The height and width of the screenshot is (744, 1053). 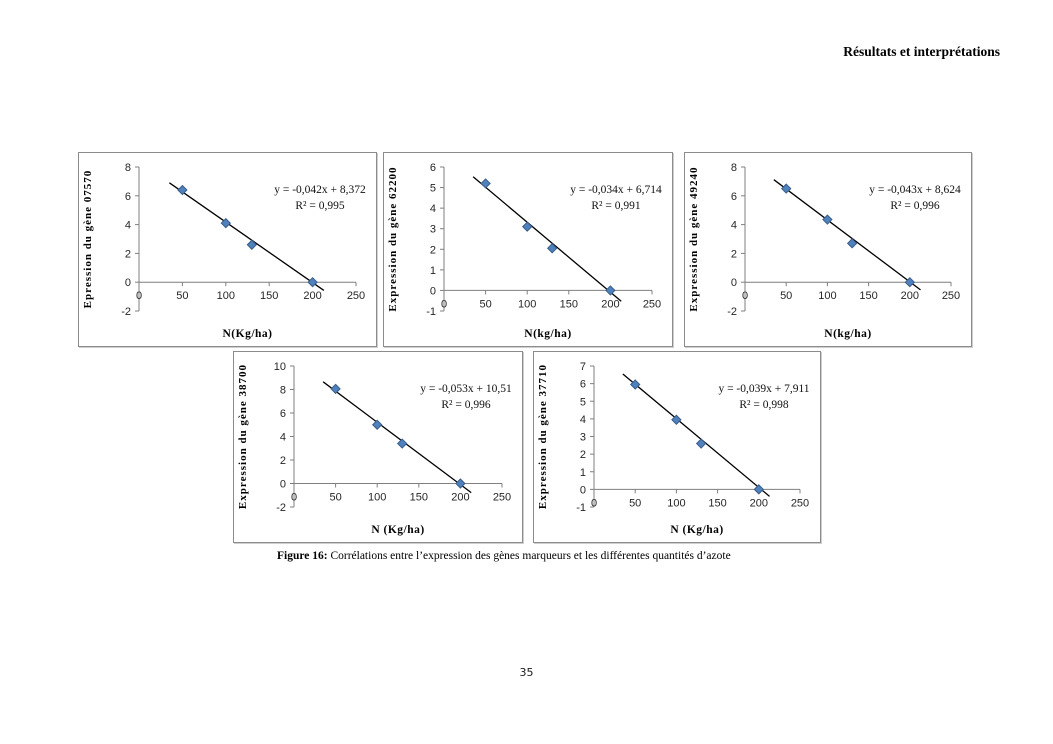 I want to click on y-tick-label: 7, so click(x=583, y=367).